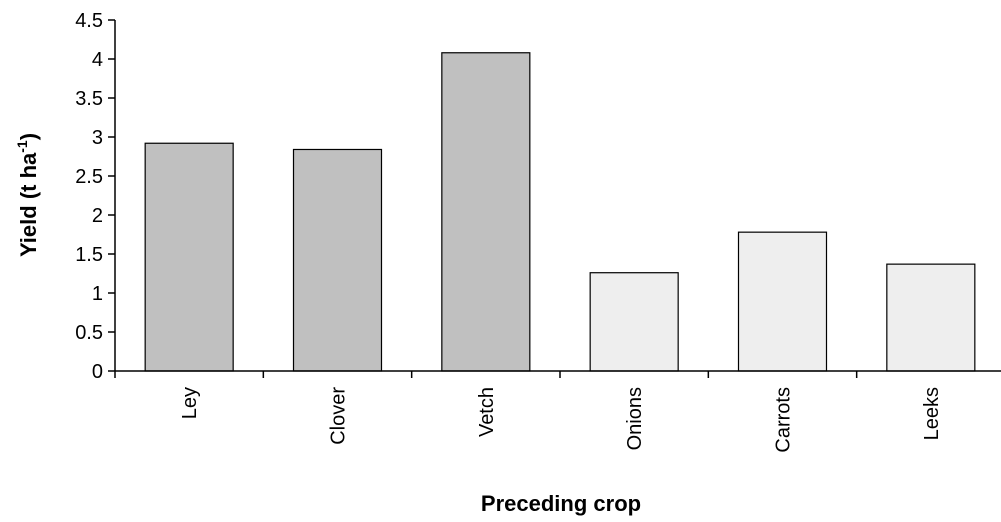 The height and width of the screenshot is (522, 1001). I want to click on y-axis-ticks: 0 0.5 1 1.5 2 2.5 3 3.5 4 4.5, so click(95, 196).